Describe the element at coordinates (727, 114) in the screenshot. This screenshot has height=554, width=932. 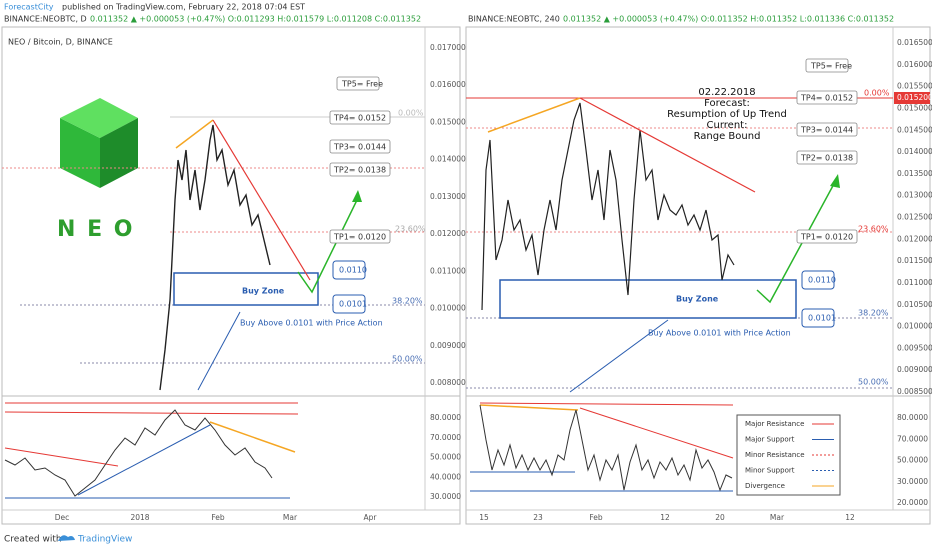
I see `forecast: Resumption of Up Trend` at that location.